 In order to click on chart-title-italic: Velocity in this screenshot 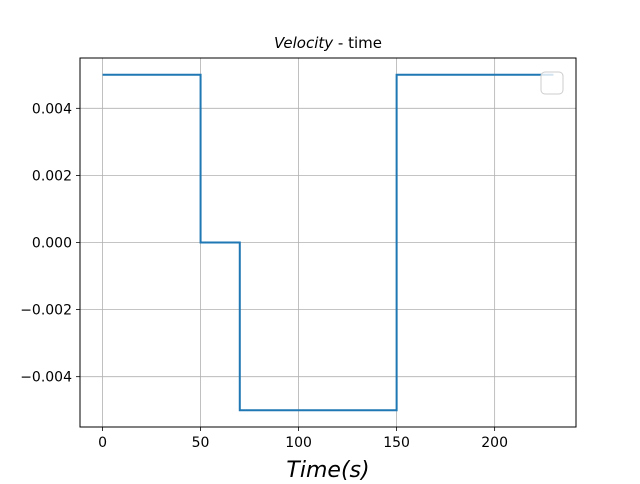, I will do `click(304, 43)`.